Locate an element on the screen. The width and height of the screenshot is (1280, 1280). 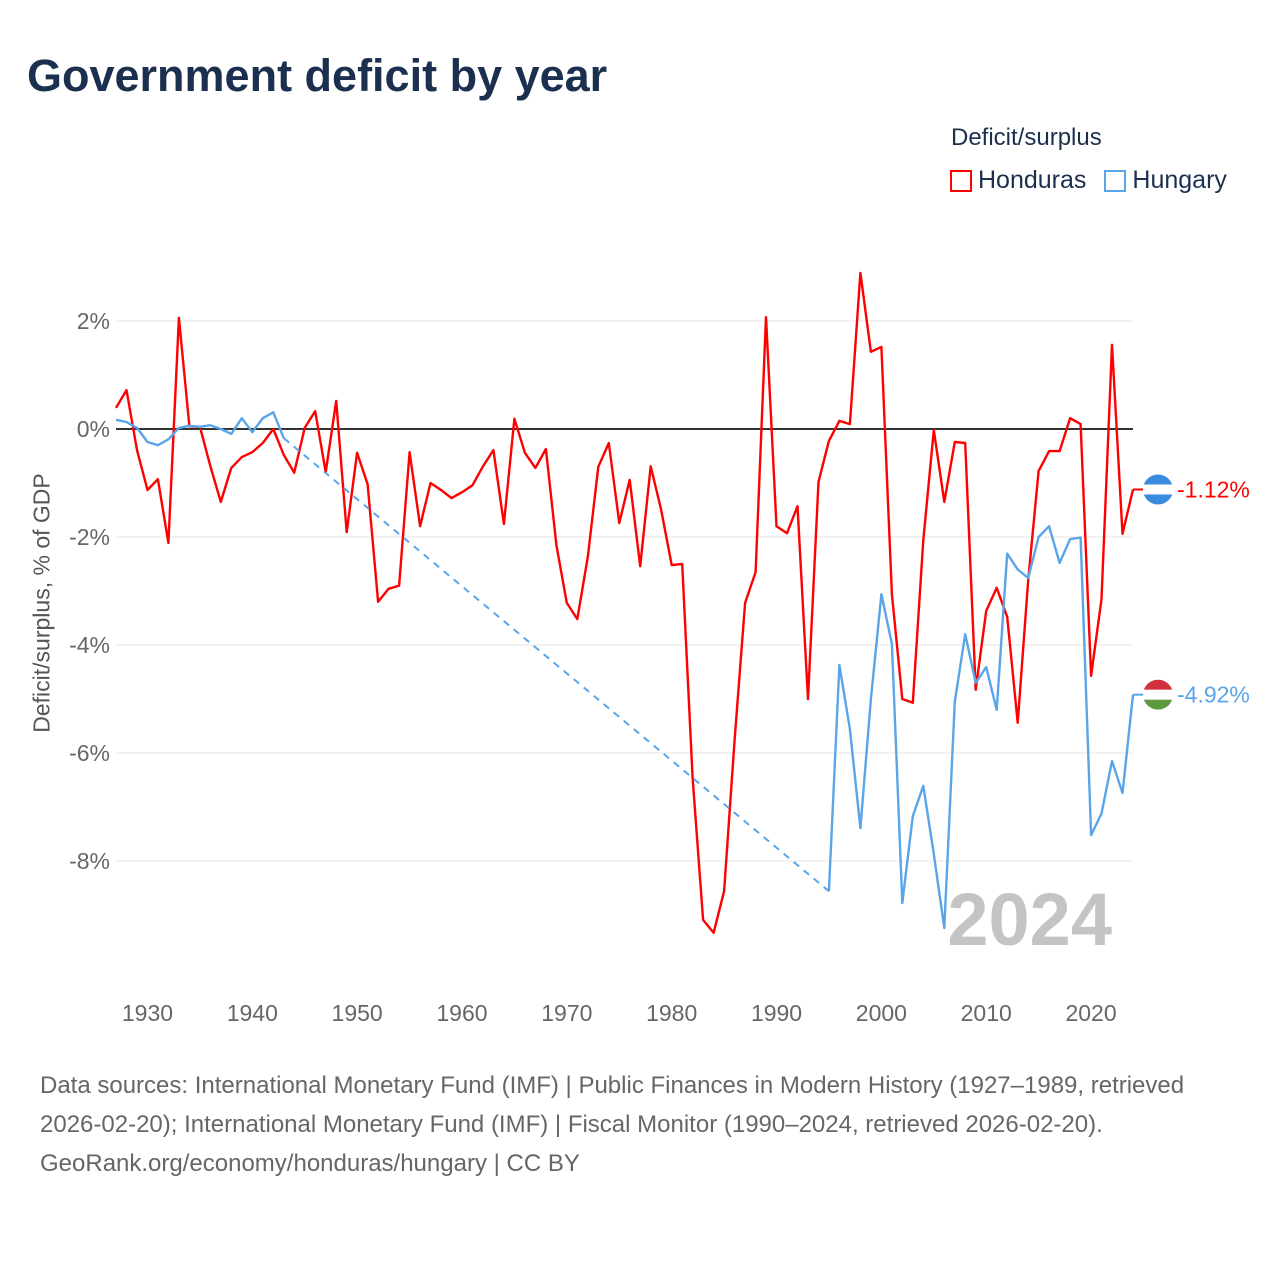
legend-item-honduras: Honduras is located at coordinates (1018, 180).